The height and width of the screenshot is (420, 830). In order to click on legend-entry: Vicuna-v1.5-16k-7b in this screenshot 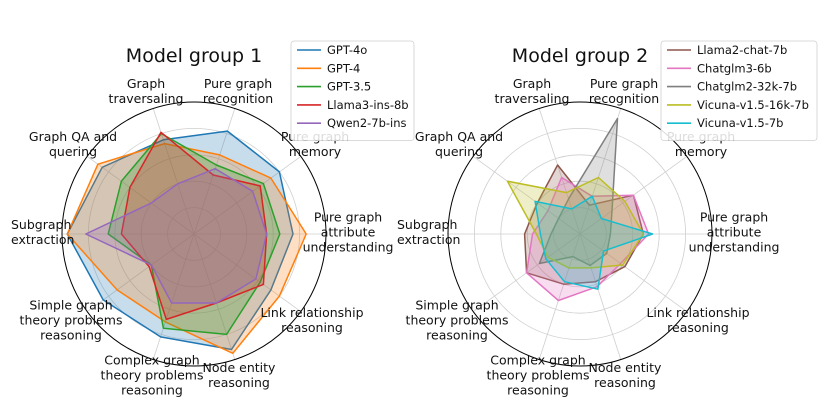, I will do `click(753, 105)`.